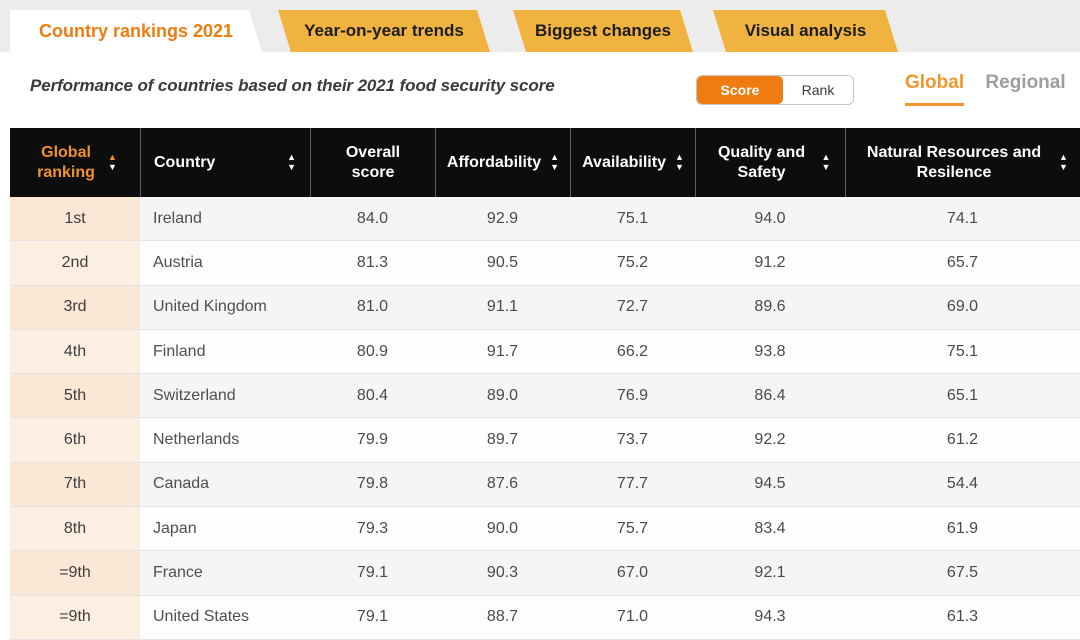 Image resolution: width=1080 pixels, height=640 pixels. I want to click on cell-global-ranking: 5th, so click(75, 396).